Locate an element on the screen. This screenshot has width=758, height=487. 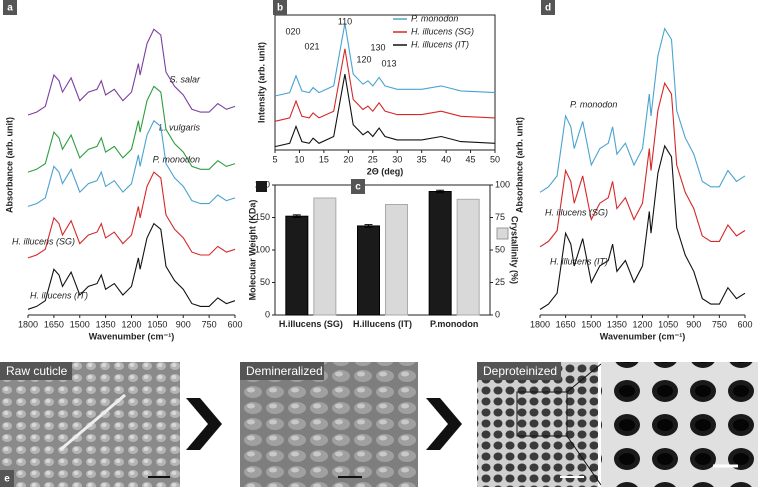
y-tick-label: 50 is located at coordinates (265, 282).